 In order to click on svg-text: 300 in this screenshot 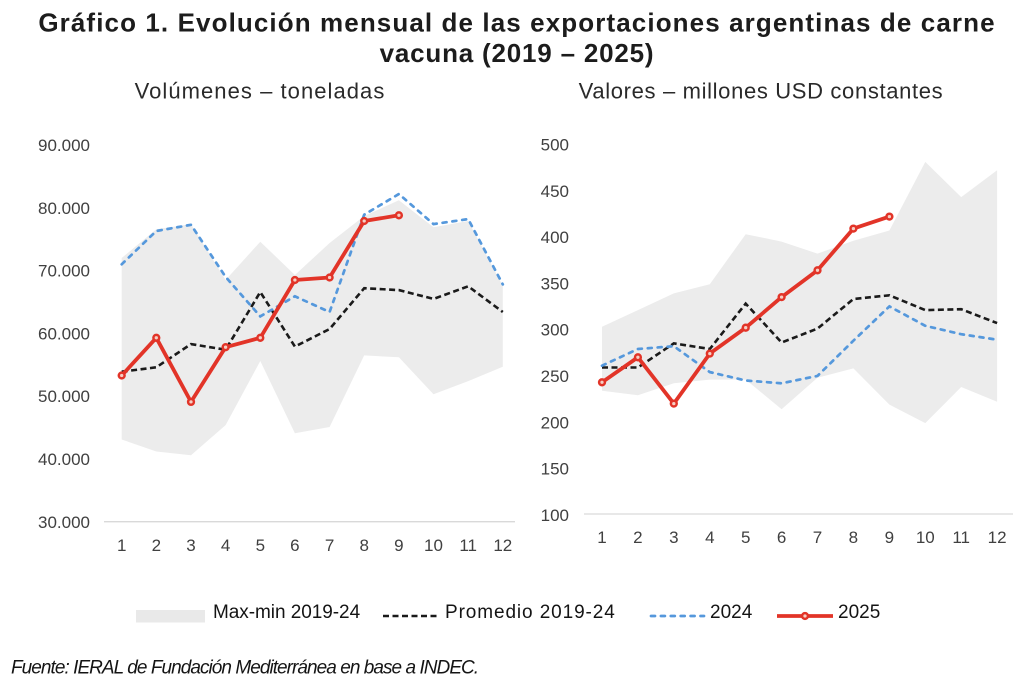, I will do `click(555, 330)`.